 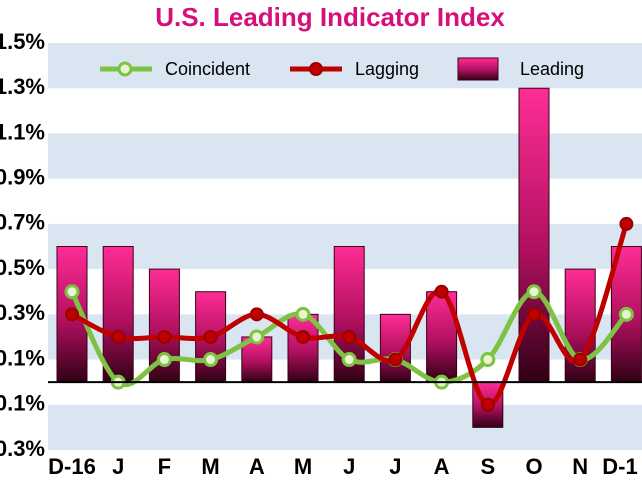 What do you see at coordinates (619, 466) in the screenshot?
I see `x-tick-label: D-1` at bounding box center [619, 466].